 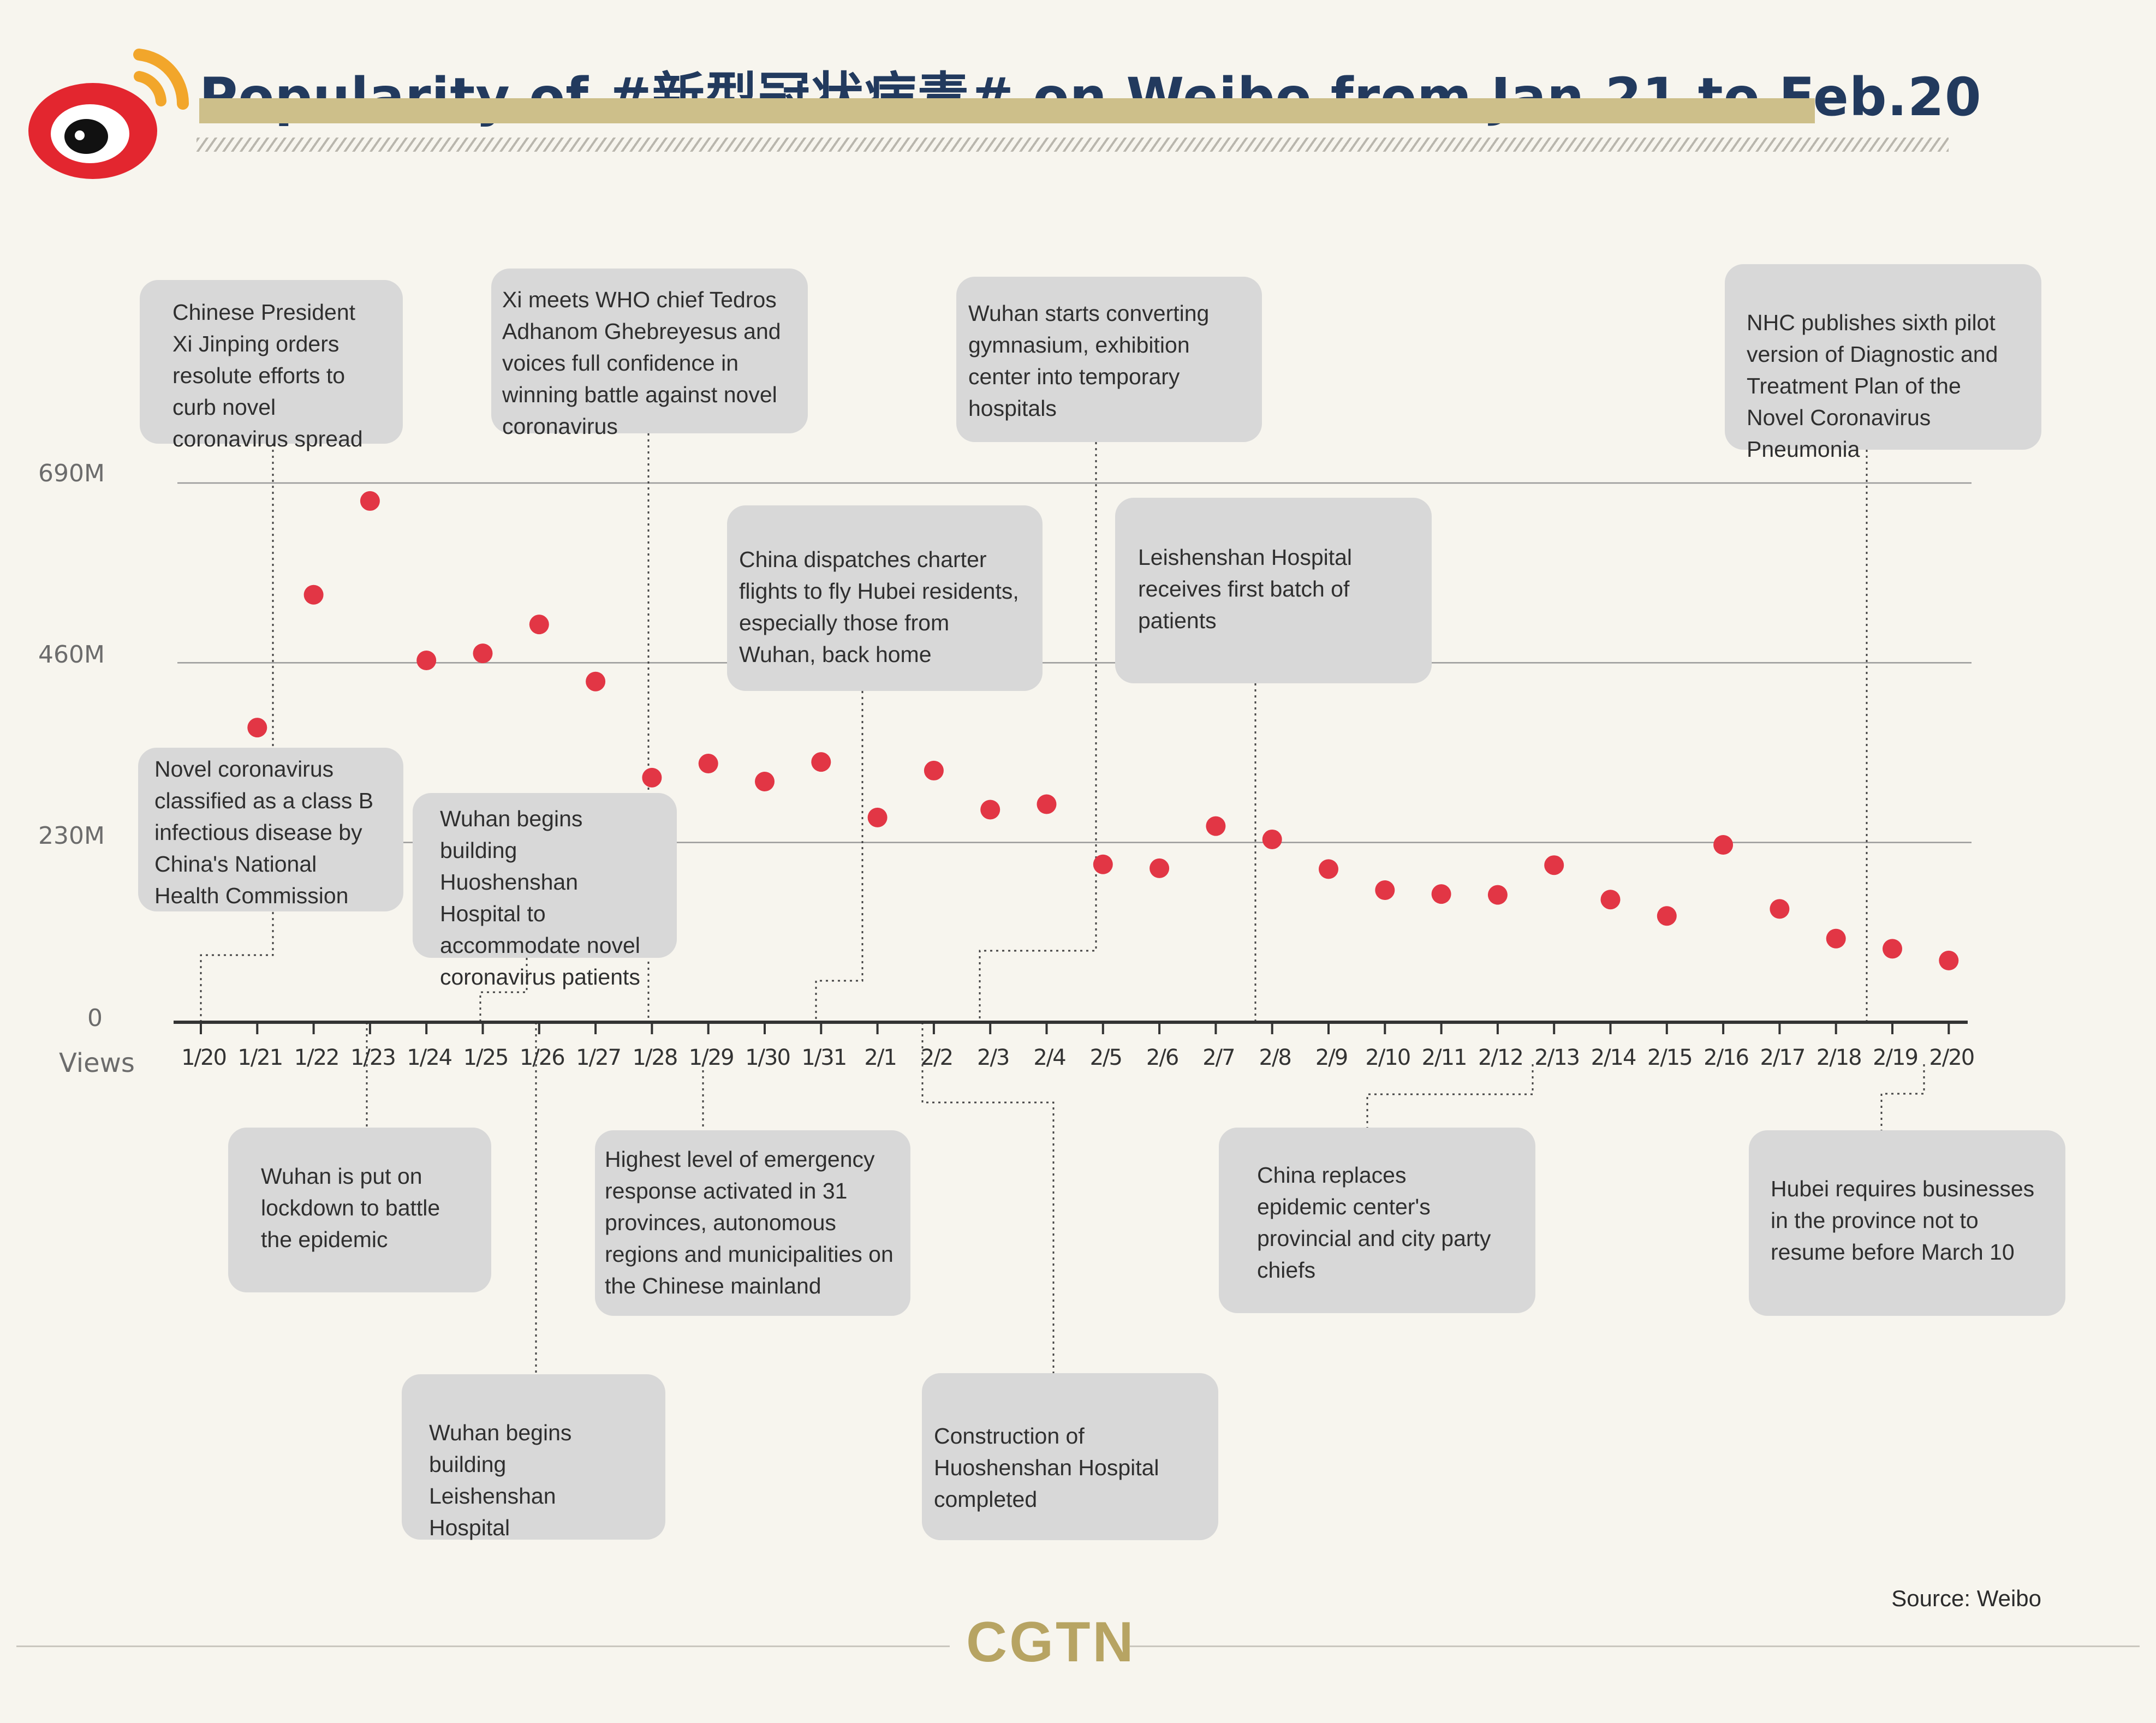 What do you see at coordinates (937, 1057) in the screenshot?
I see `x-tick-label: 2/2` at bounding box center [937, 1057].